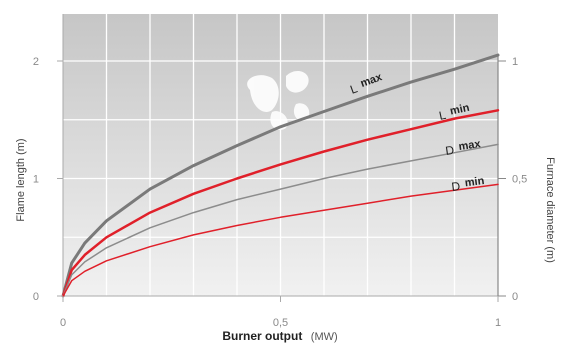 The width and height of the screenshot is (562, 347). Describe the element at coordinates (262, 336) in the screenshot. I see `x-axis-title-main: Burner output` at that location.